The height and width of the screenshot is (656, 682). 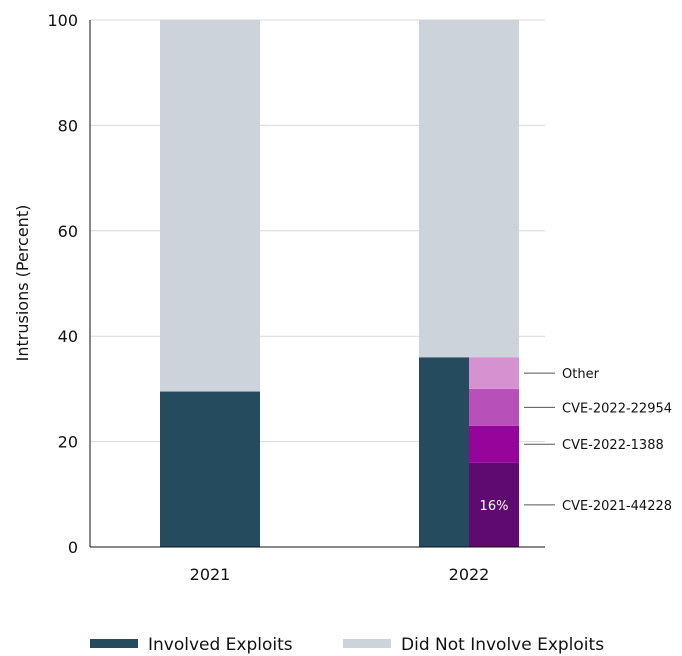 What do you see at coordinates (613, 445) in the screenshot?
I see `callout-label-cve-2022-1388: CVE-2022-1388` at bounding box center [613, 445].